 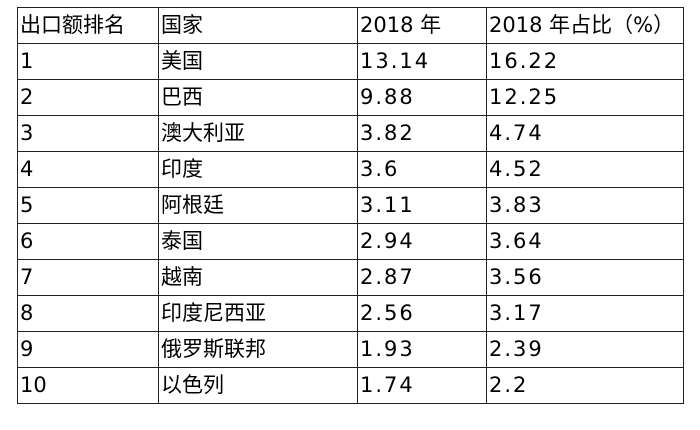 What do you see at coordinates (258, 133) in the screenshot?
I see `country-cell: 澳大利亚` at bounding box center [258, 133].